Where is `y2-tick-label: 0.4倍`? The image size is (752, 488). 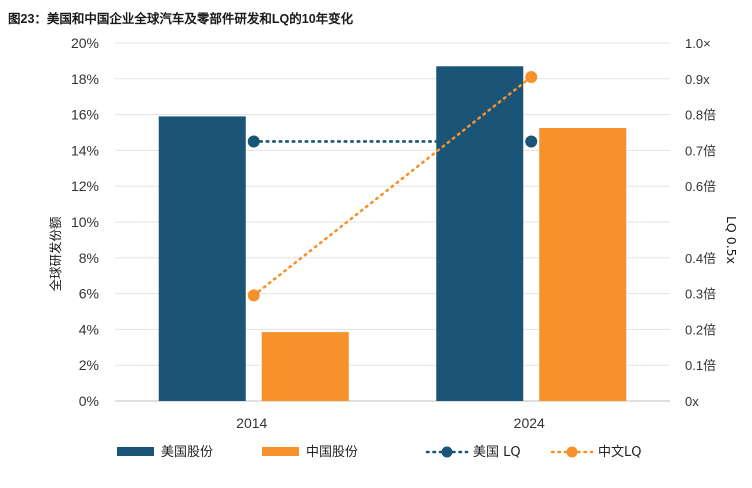
y2-tick-label: 0.4倍 is located at coordinates (700, 258).